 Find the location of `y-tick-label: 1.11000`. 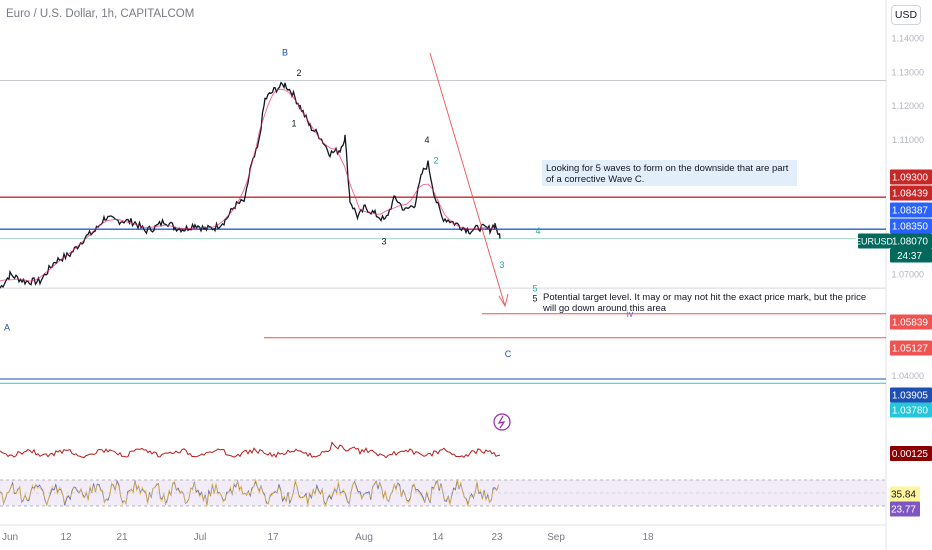

y-tick-label: 1.11000 is located at coordinates (908, 140).